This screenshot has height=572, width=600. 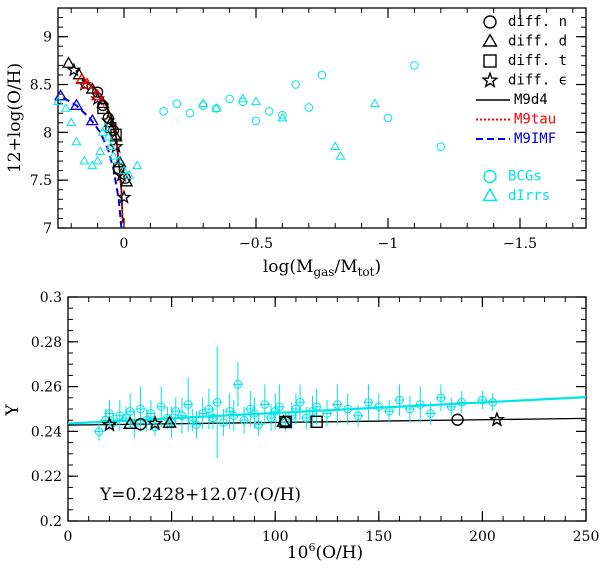 What do you see at coordinates (41, 86) in the screenshot?
I see `top-y-tick-label: 8.5` at bounding box center [41, 86].